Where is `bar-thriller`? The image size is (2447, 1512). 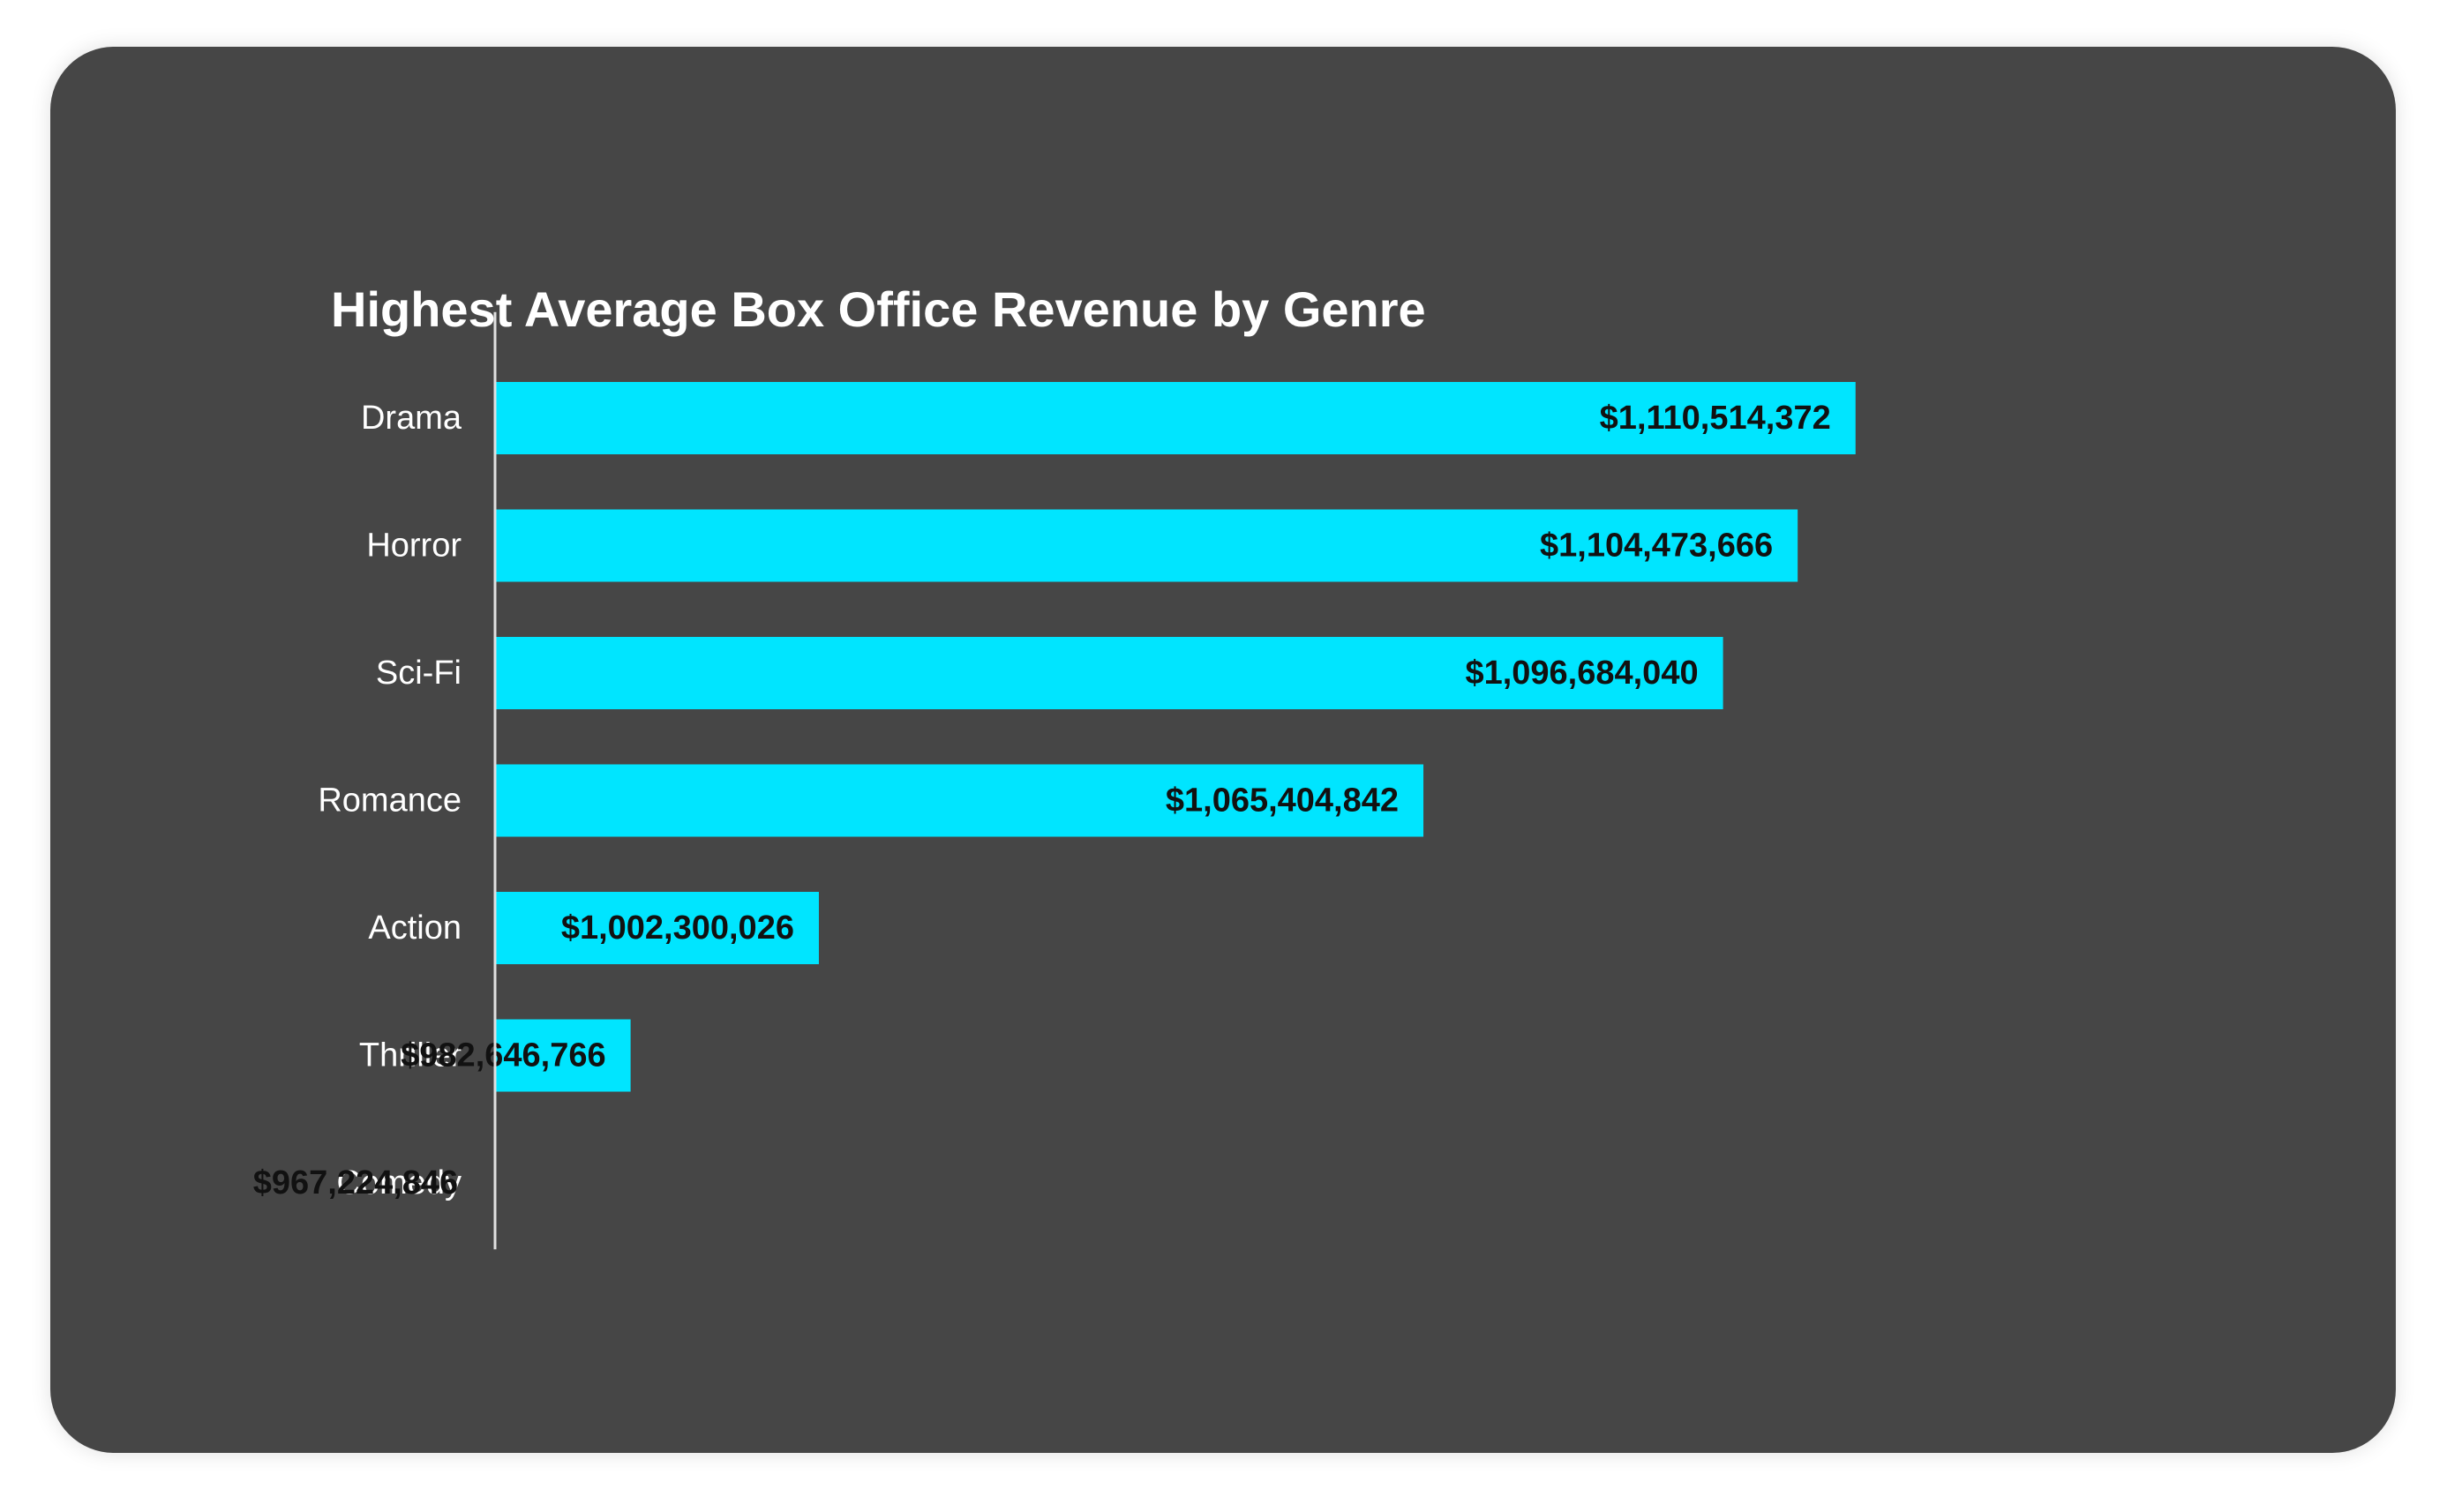 bar-thriller is located at coordinates (563, 1055).